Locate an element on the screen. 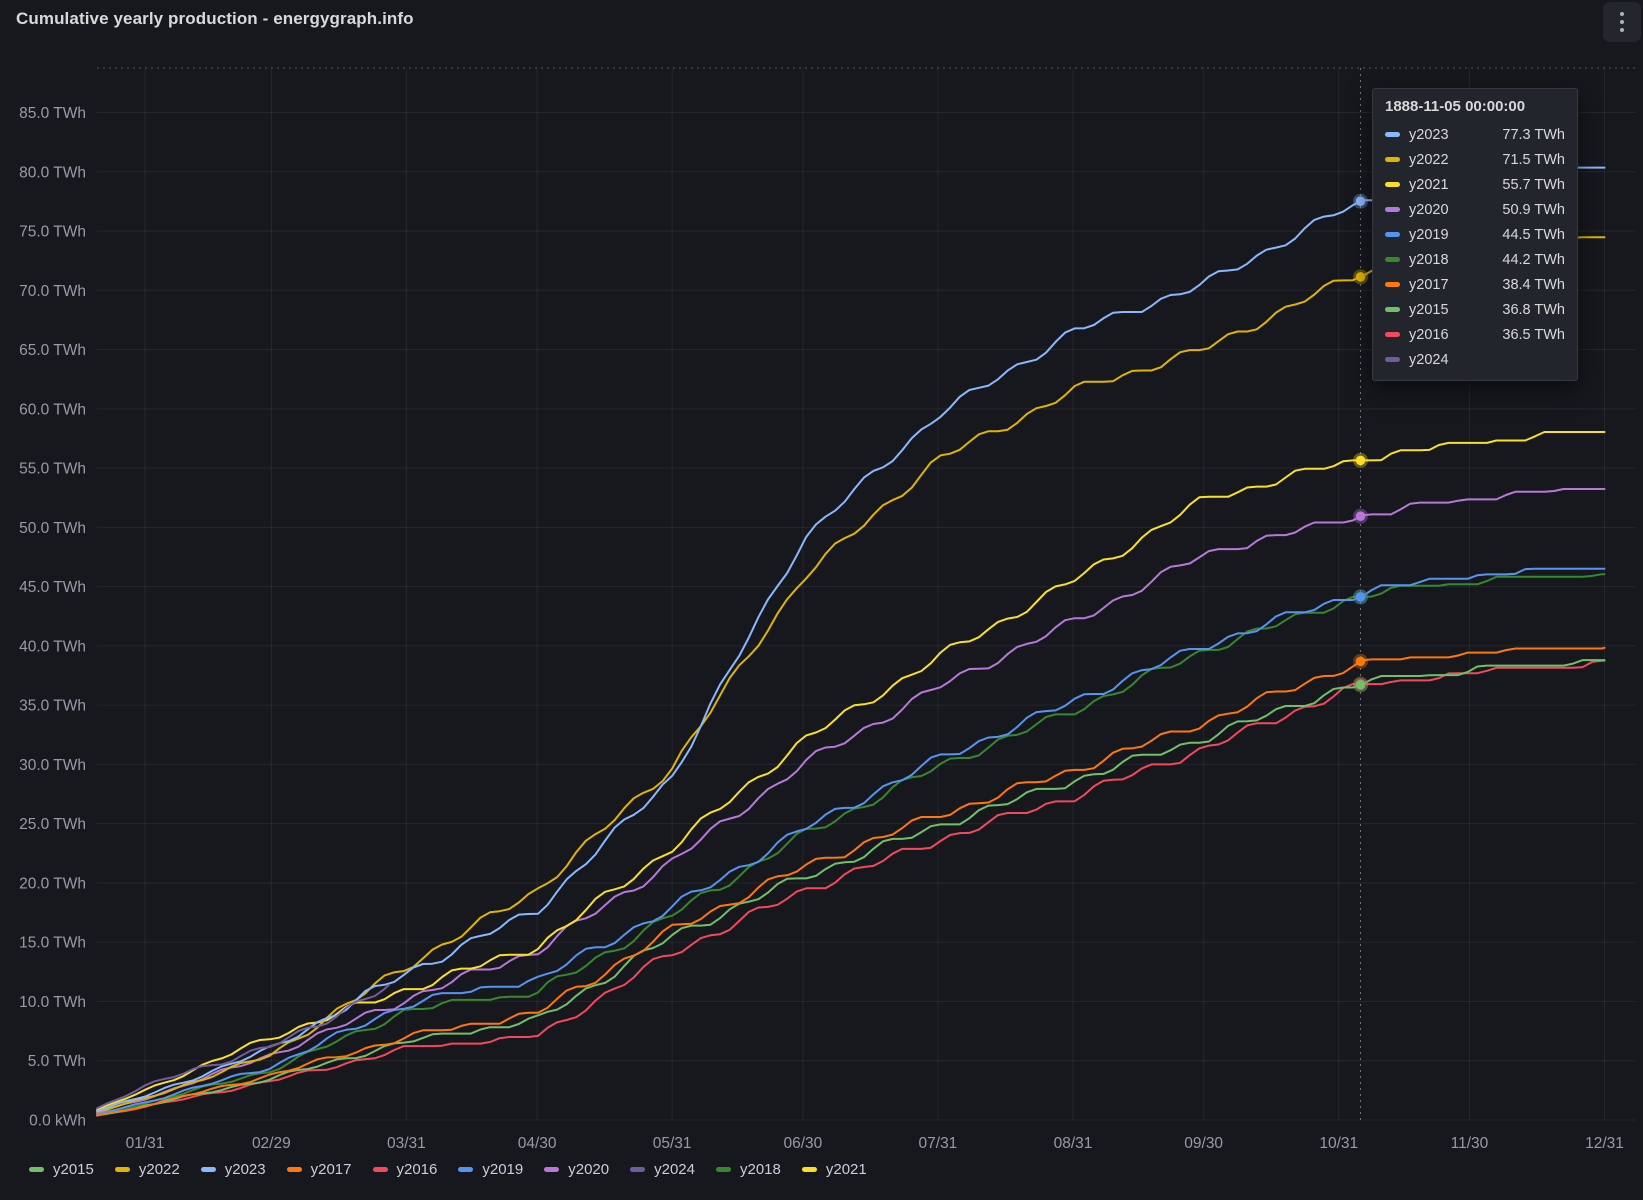  tooltip-row-y2021: y2021 55.7 TWh is located at coordinates (1475, 184).